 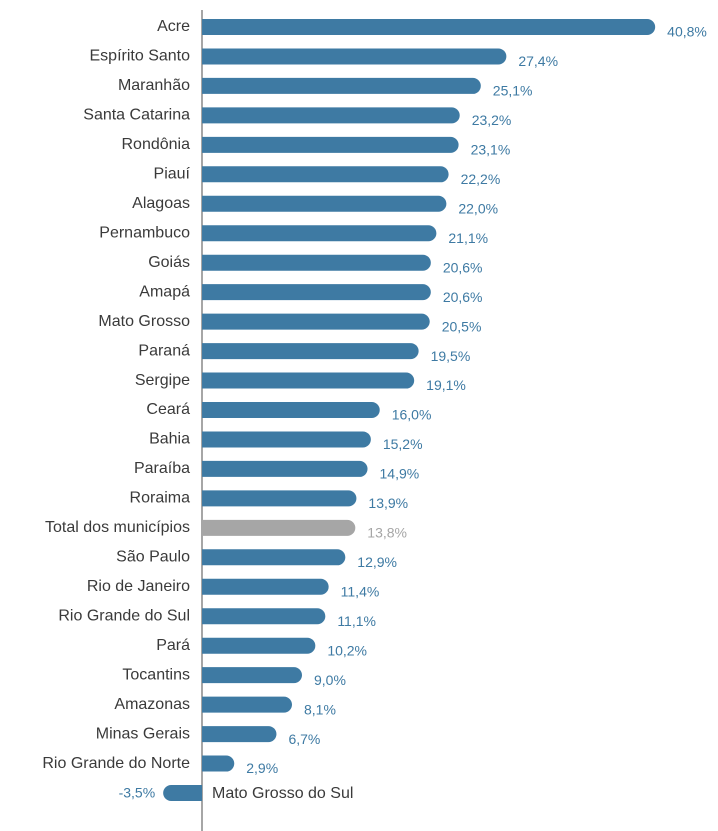 I want to click on category-label: Ceará, so click(x=168, y=409).